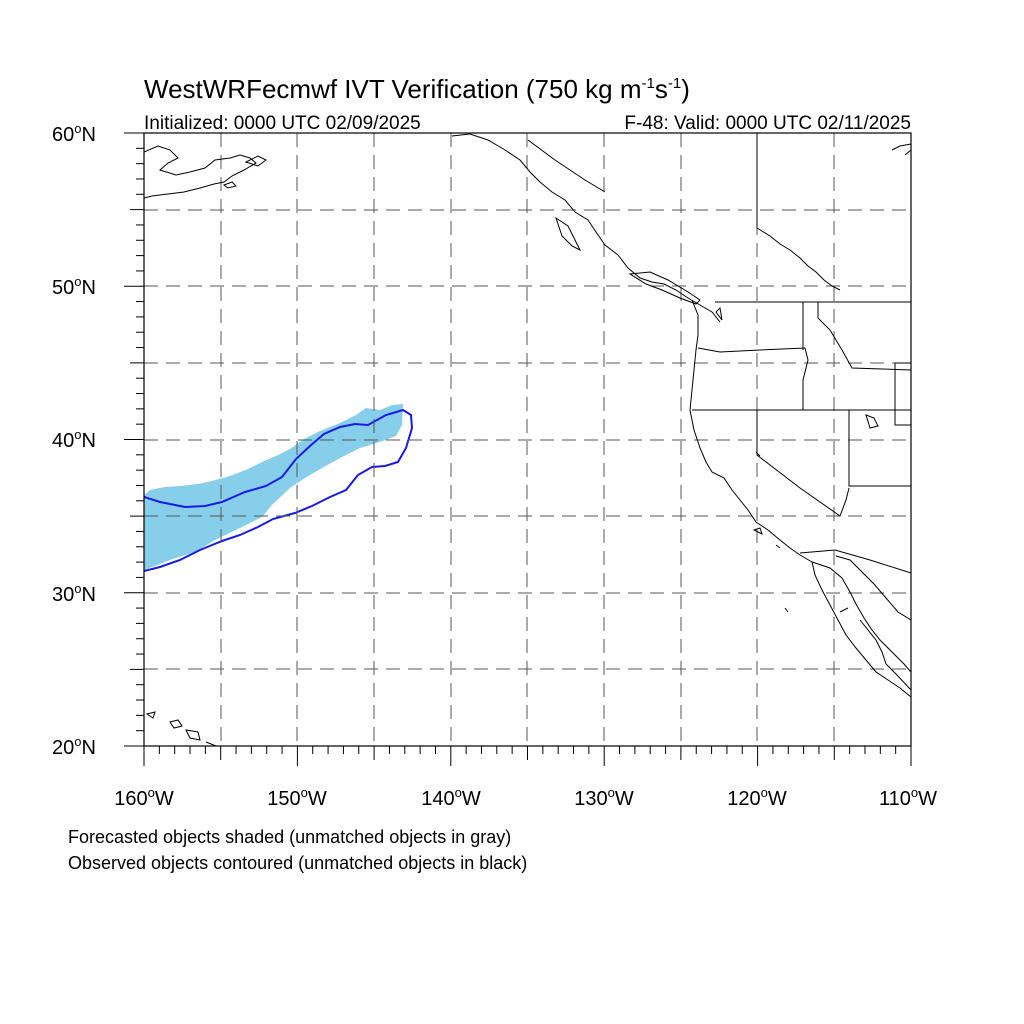 This screenshot has height=1024, width=1024. What do you see at coordinates (908, 797) in the screenshot?
I see `lon-label-110w: 110oW` at bounding box center [908, 797].